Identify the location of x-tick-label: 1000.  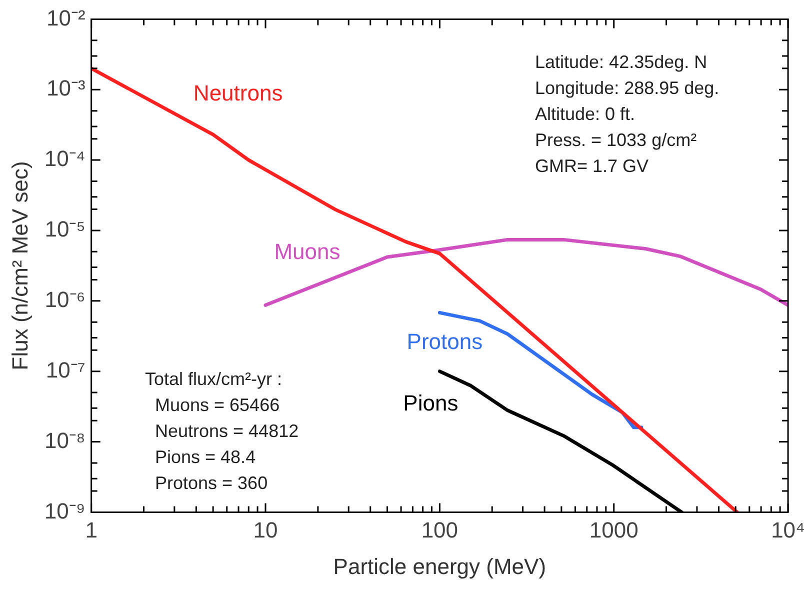
(613, 529).